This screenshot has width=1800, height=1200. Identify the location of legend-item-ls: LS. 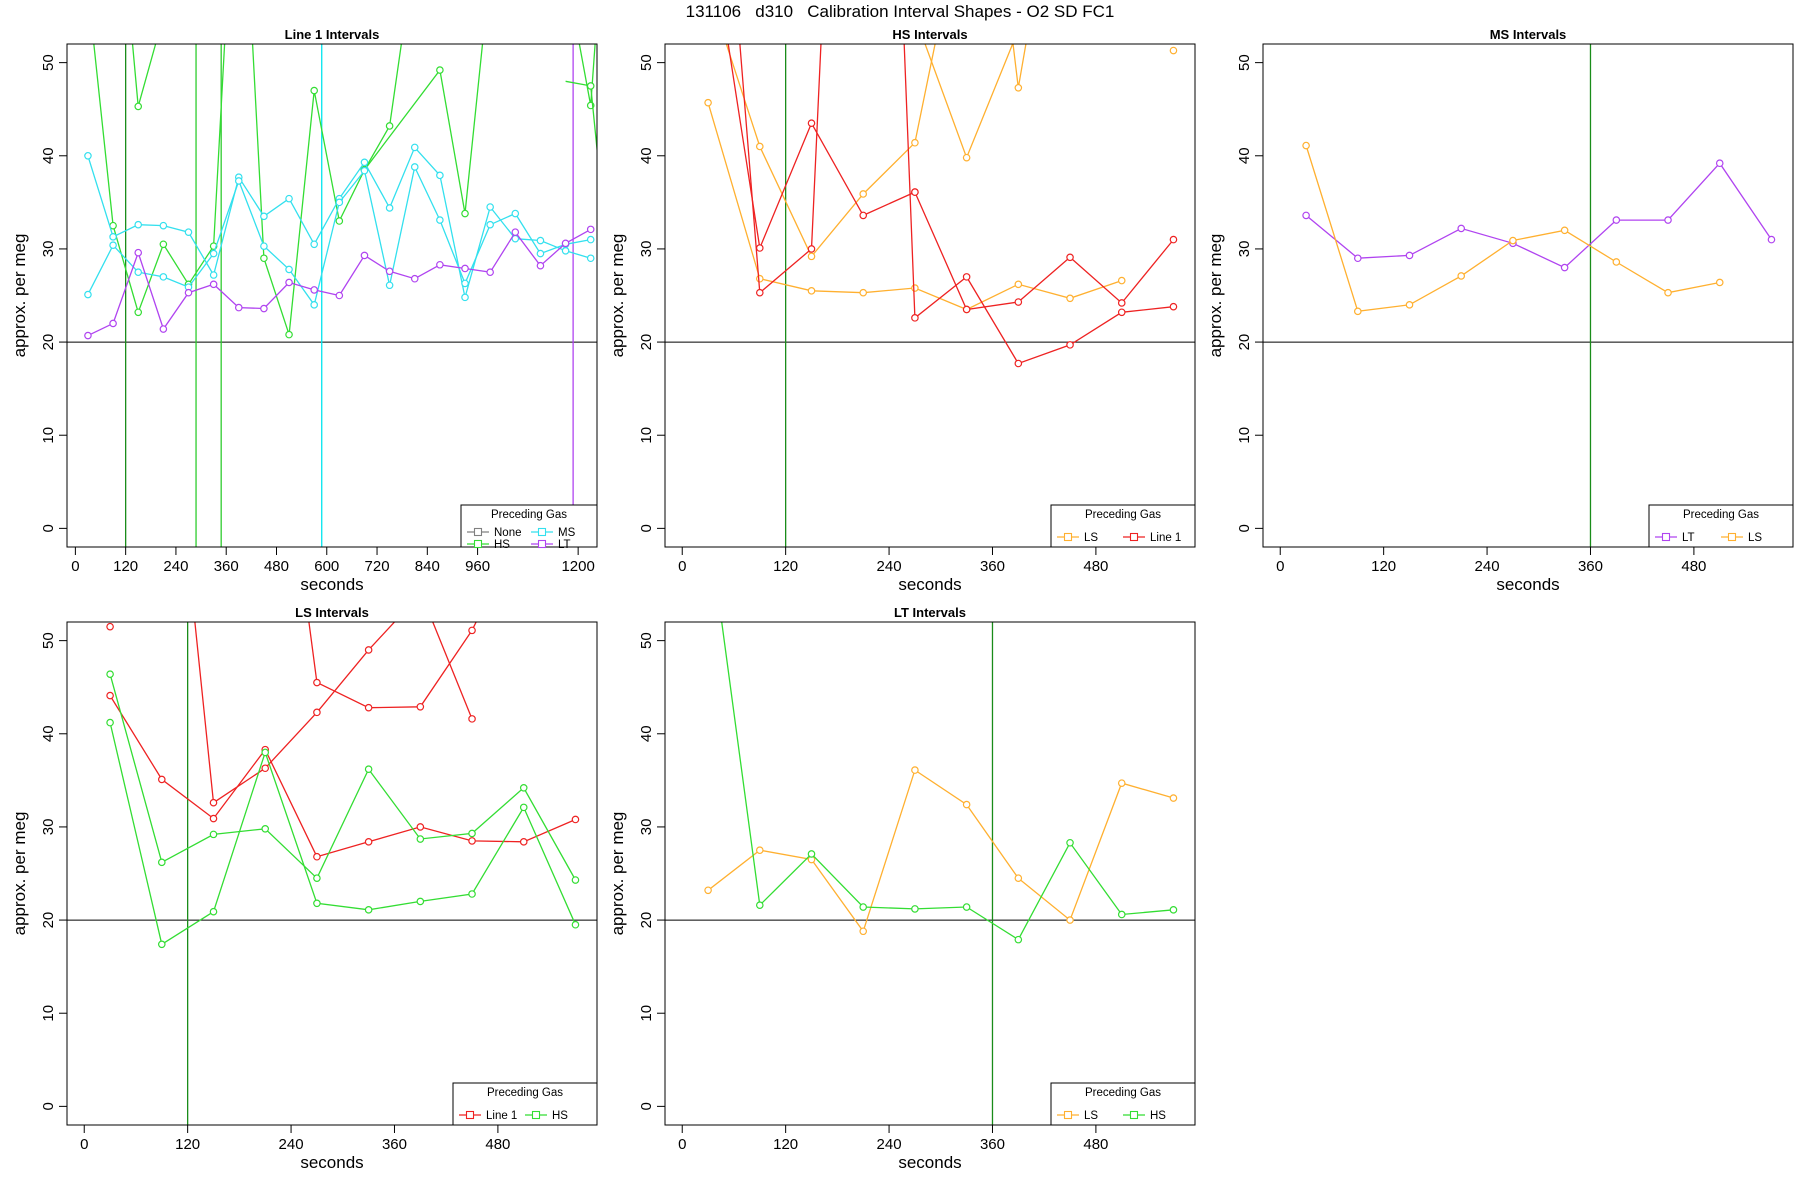
(1077, 1116).